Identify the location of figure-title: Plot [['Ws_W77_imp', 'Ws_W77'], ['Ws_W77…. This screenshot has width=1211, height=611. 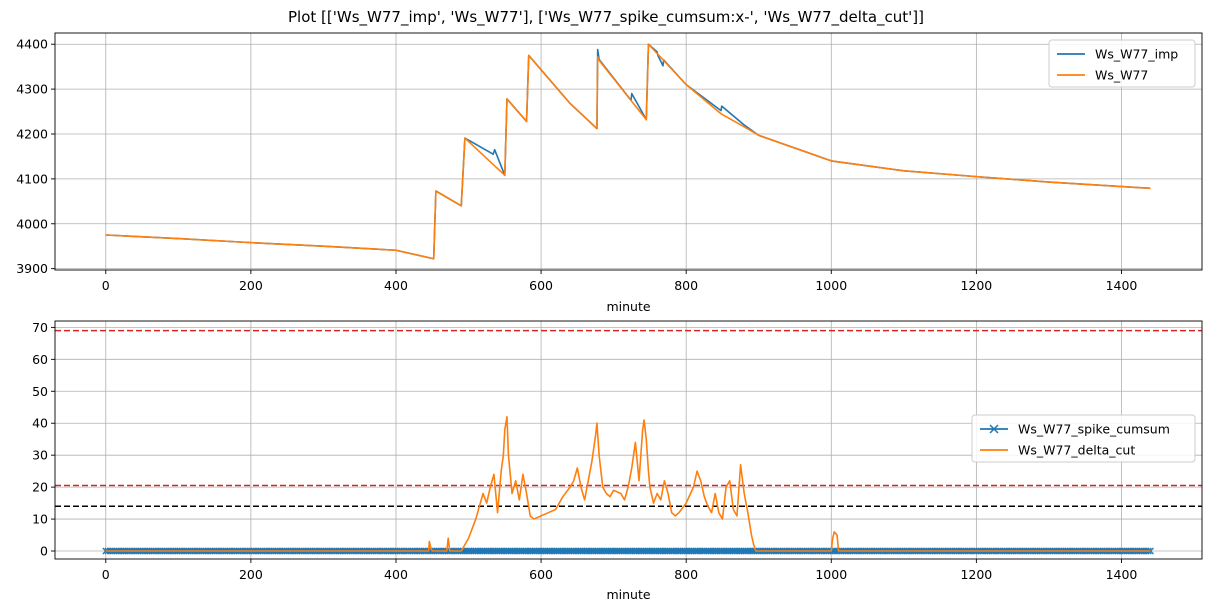
(606, 17).